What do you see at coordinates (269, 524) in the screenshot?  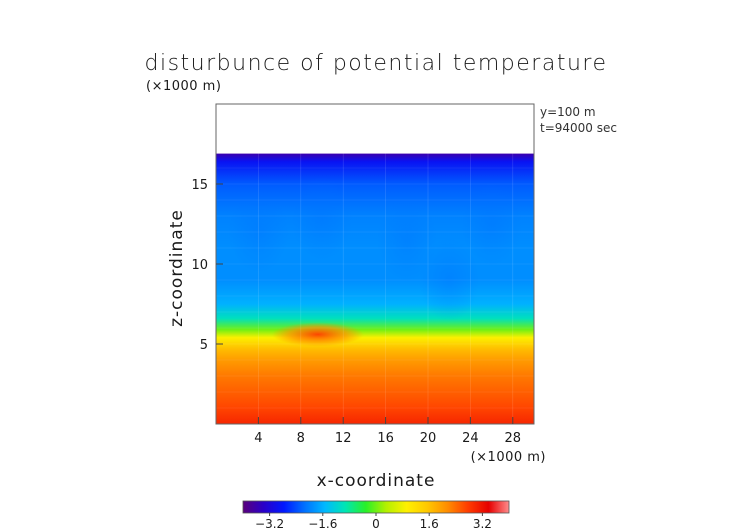 I see `colorbar-tick-label: −3.2` at bounding box center [269, 524].